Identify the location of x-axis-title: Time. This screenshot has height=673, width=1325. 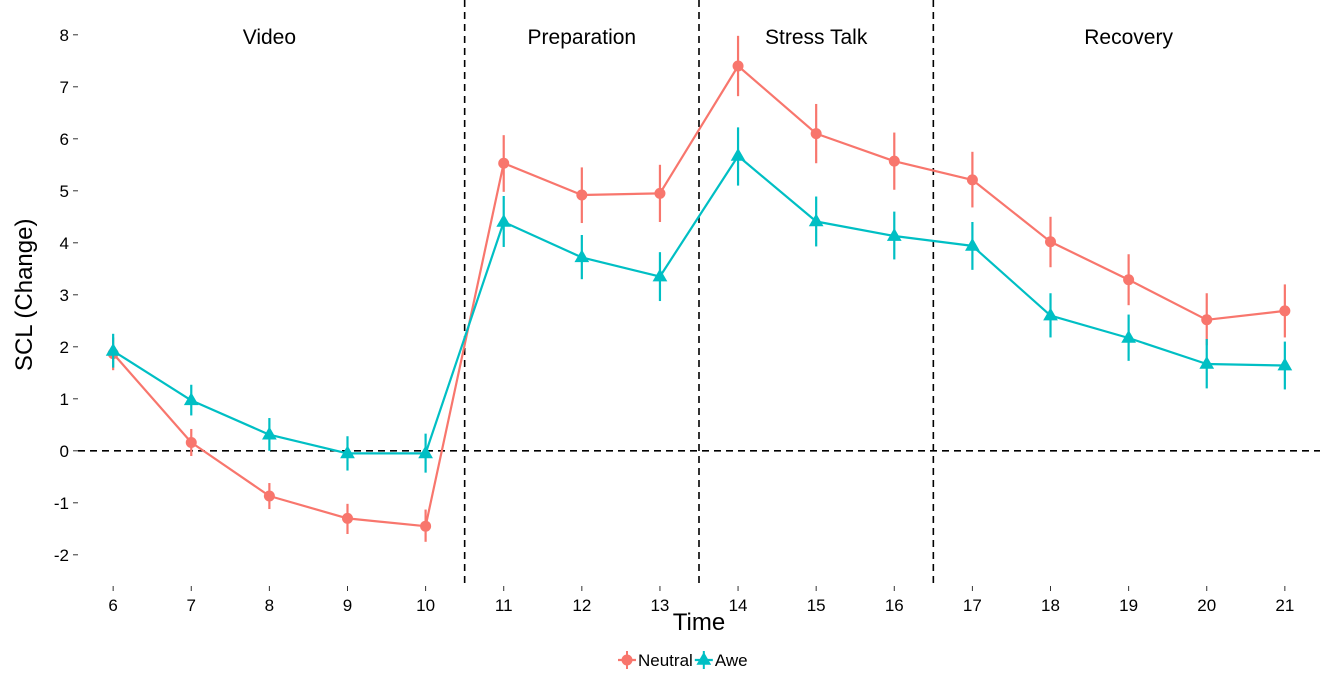
(699, 622).